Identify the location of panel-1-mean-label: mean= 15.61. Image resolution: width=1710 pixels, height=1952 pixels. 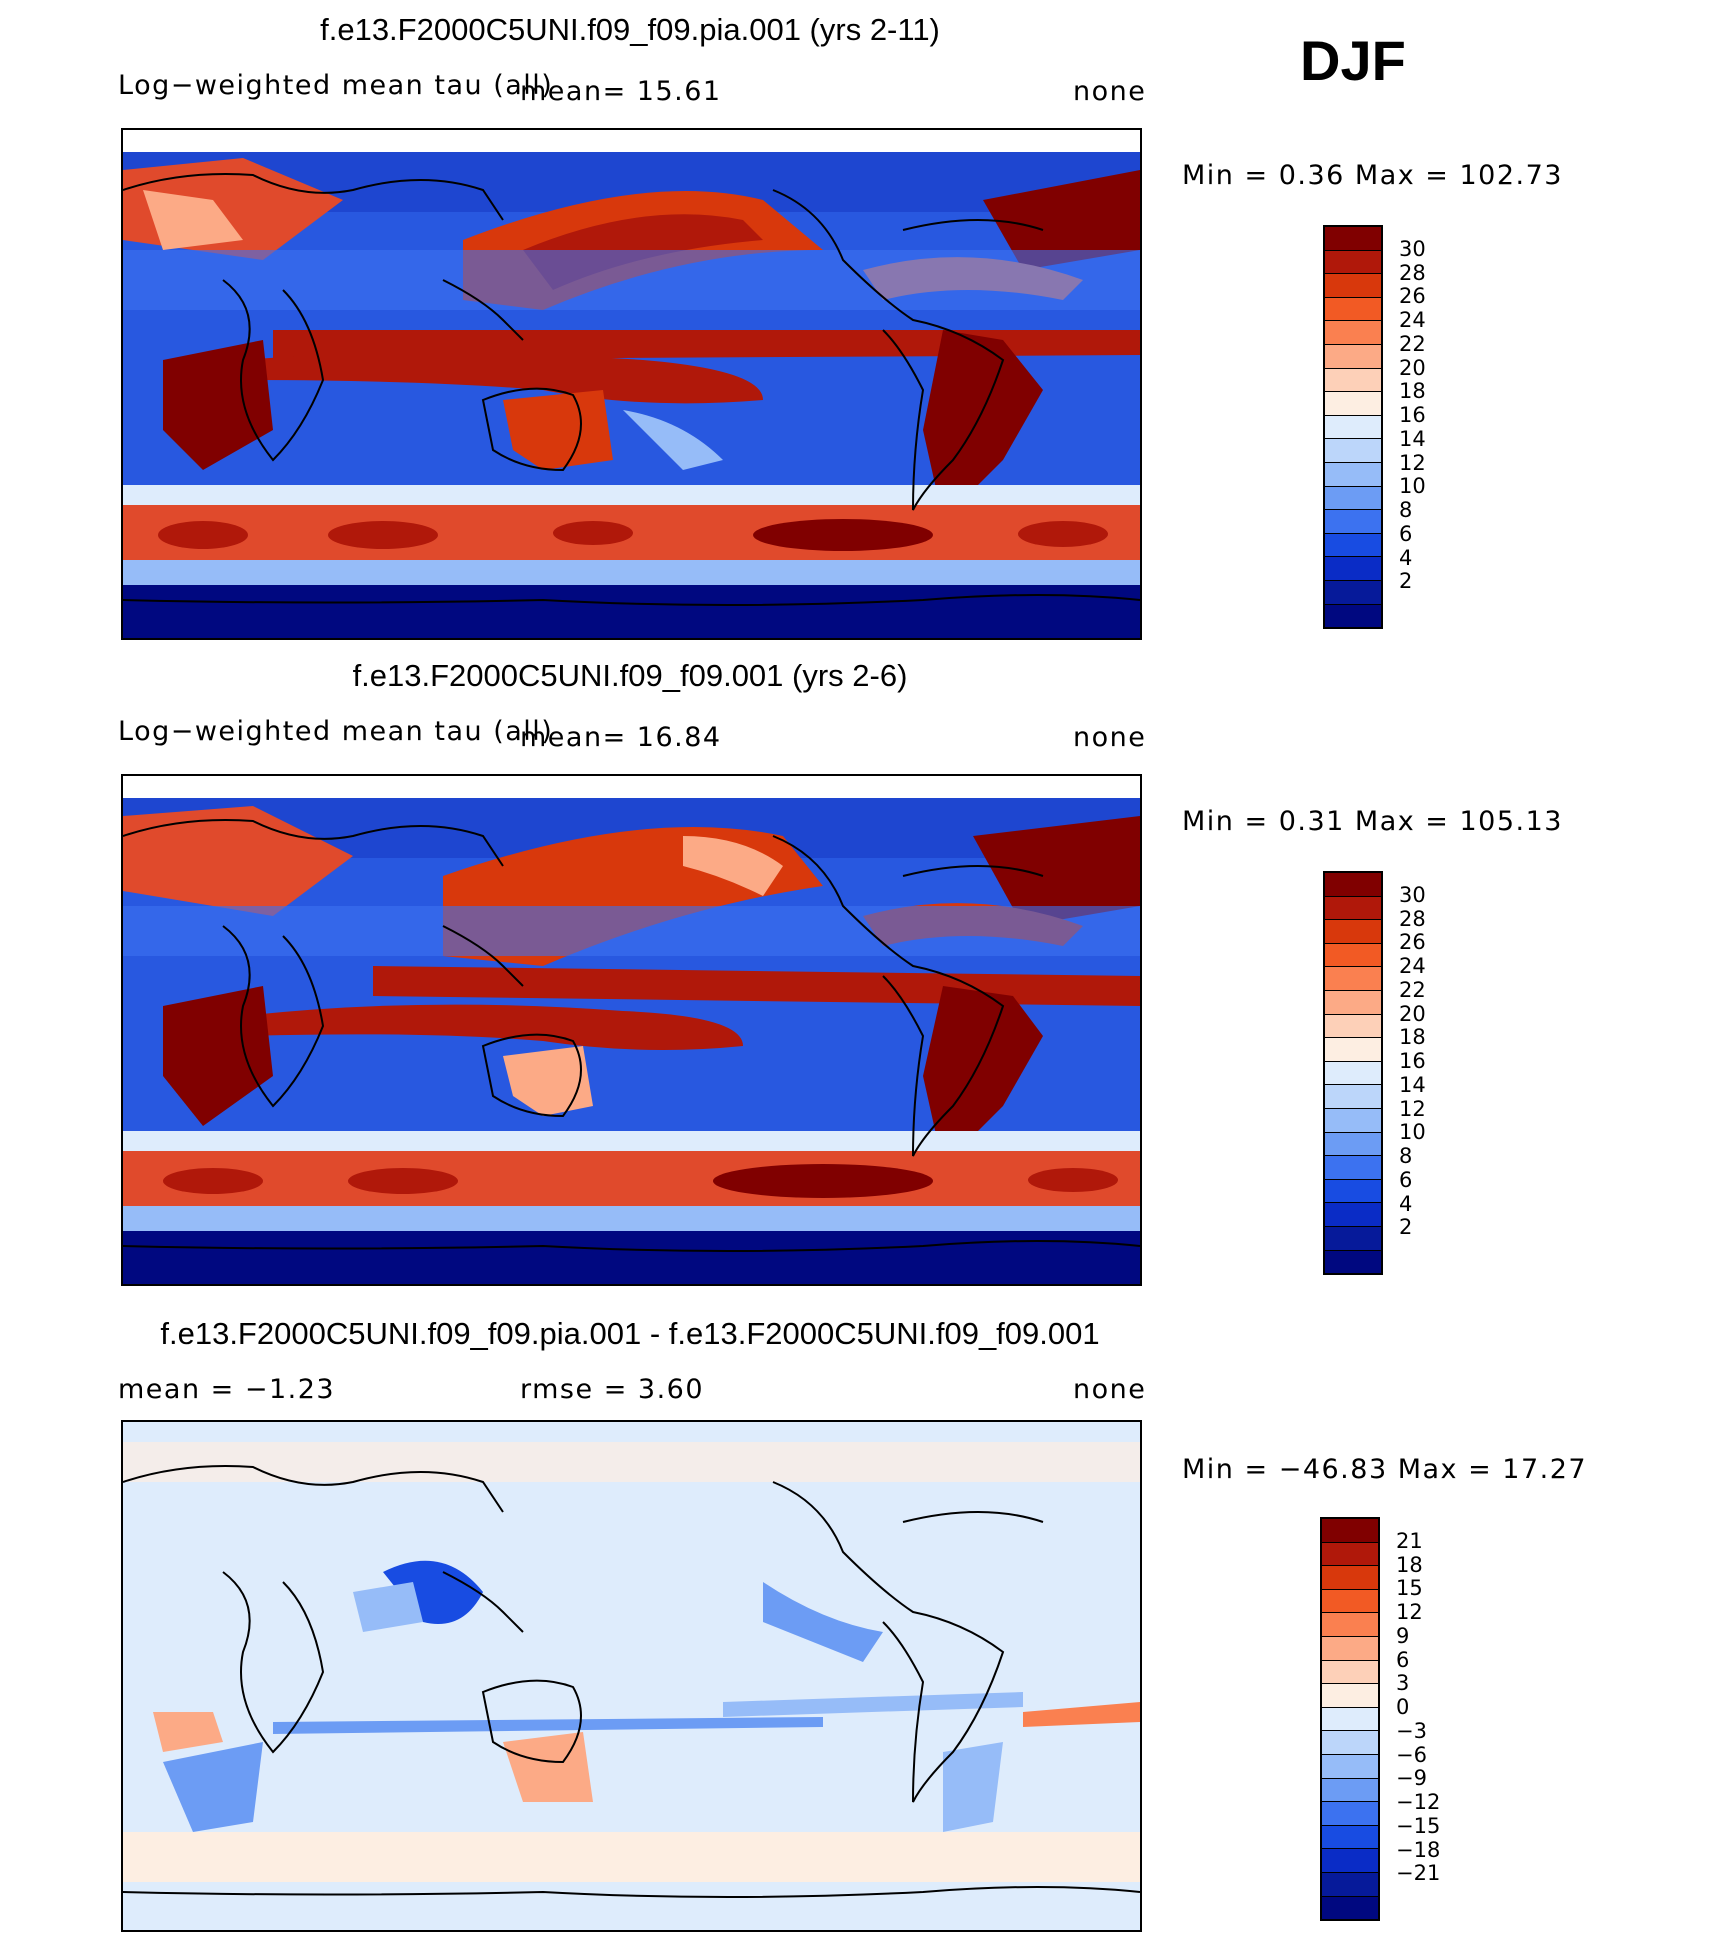
(621, 91).